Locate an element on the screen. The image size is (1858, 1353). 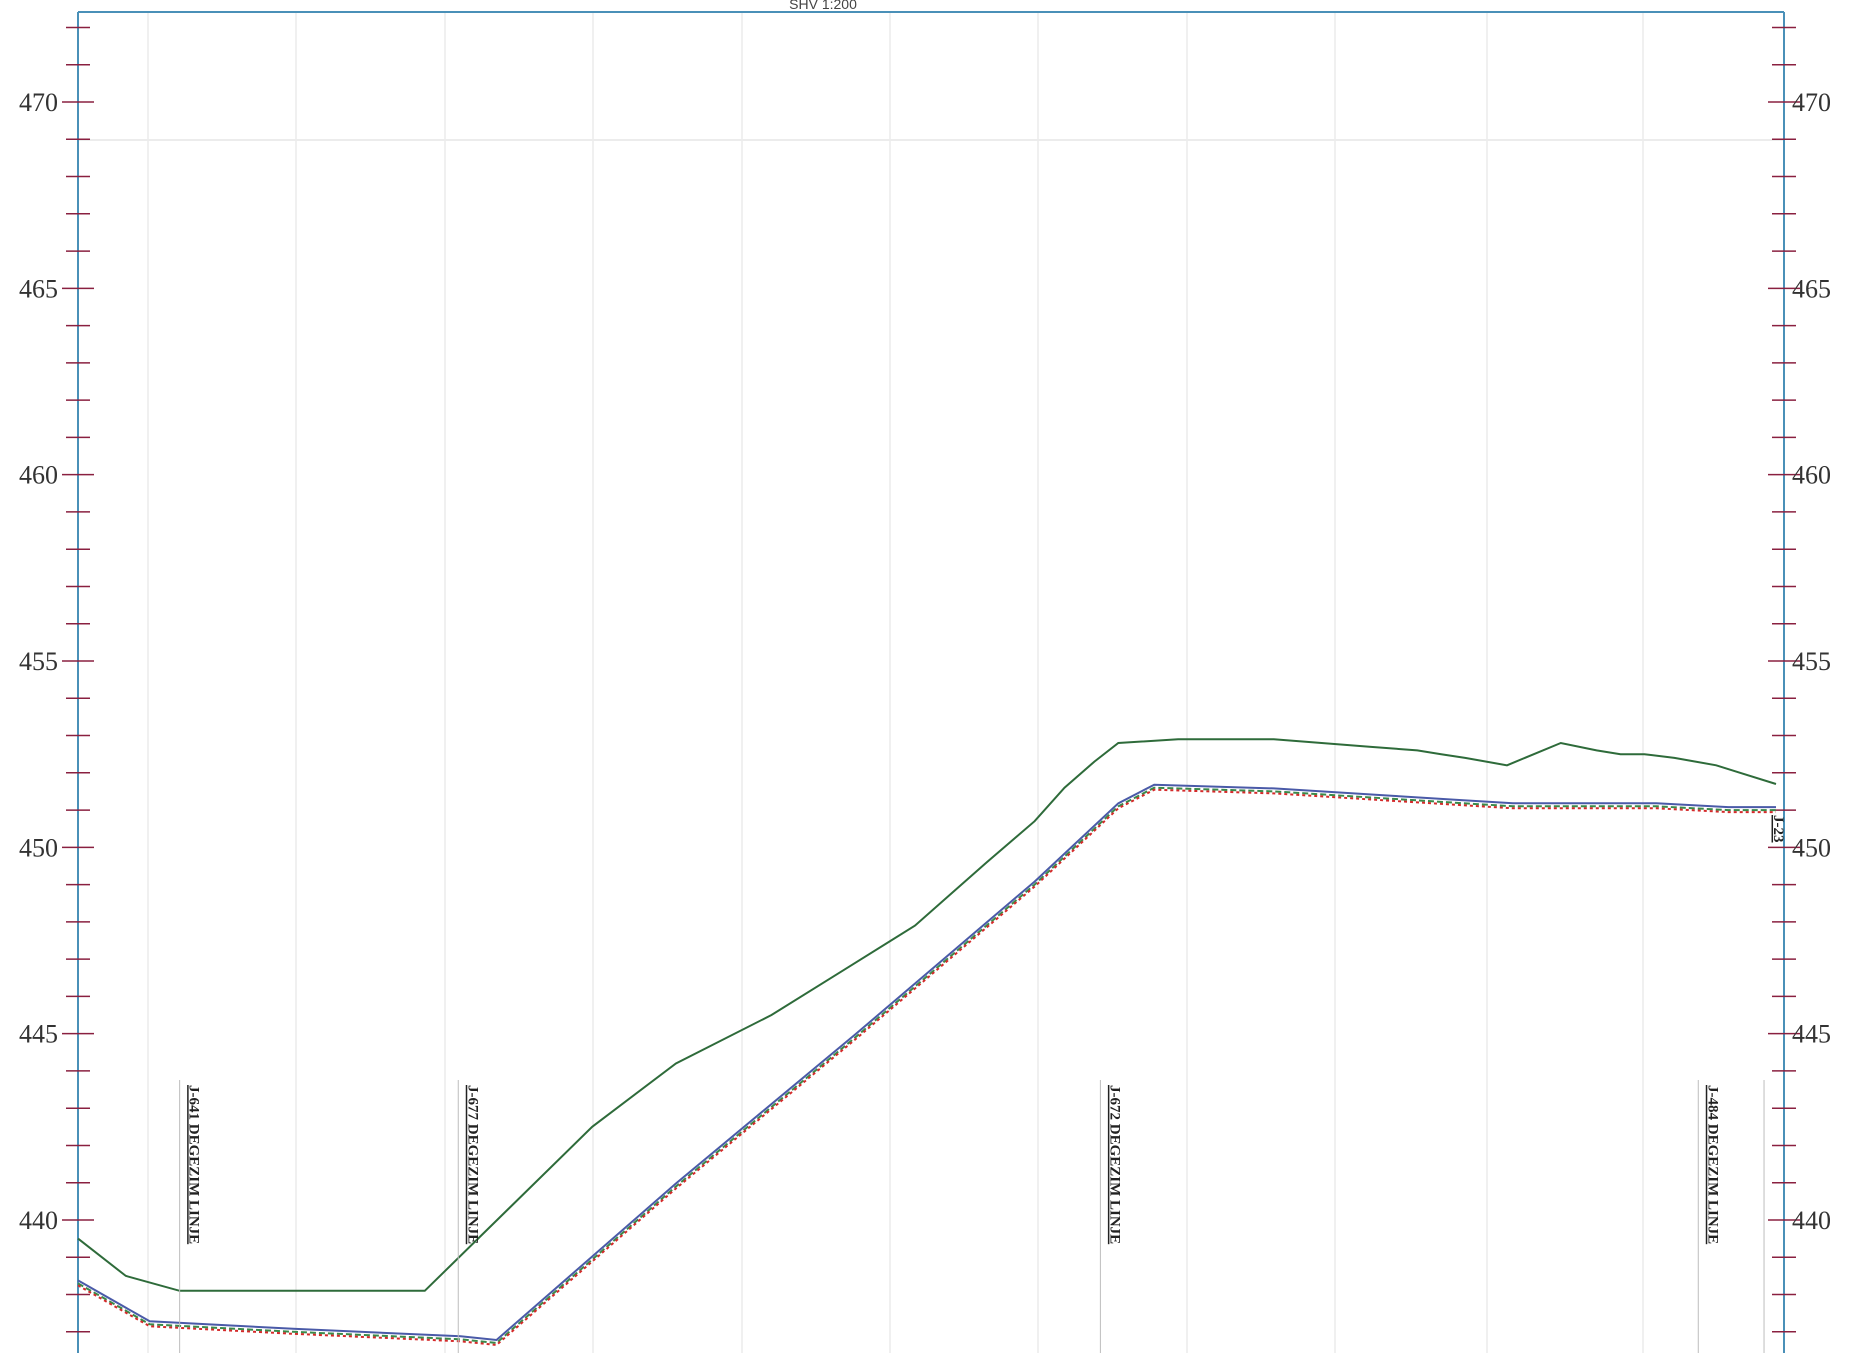
station-label: J-677 DEGEZIM LINJE is located at coordinates (472, 1164).